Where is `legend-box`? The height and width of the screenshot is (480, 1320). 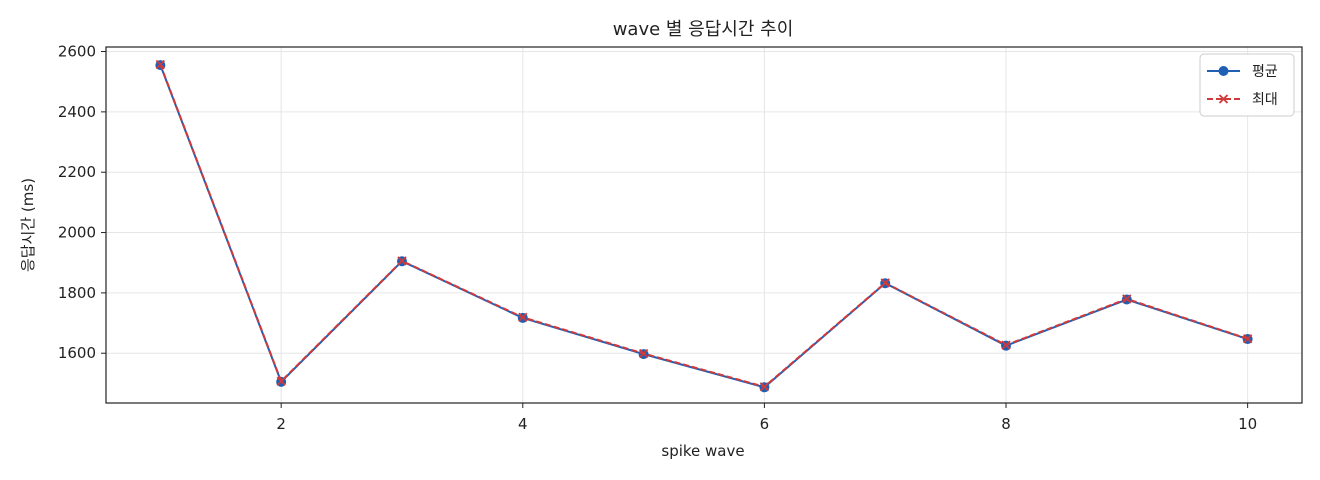
legend-box is located at coordinates (1247, 85).